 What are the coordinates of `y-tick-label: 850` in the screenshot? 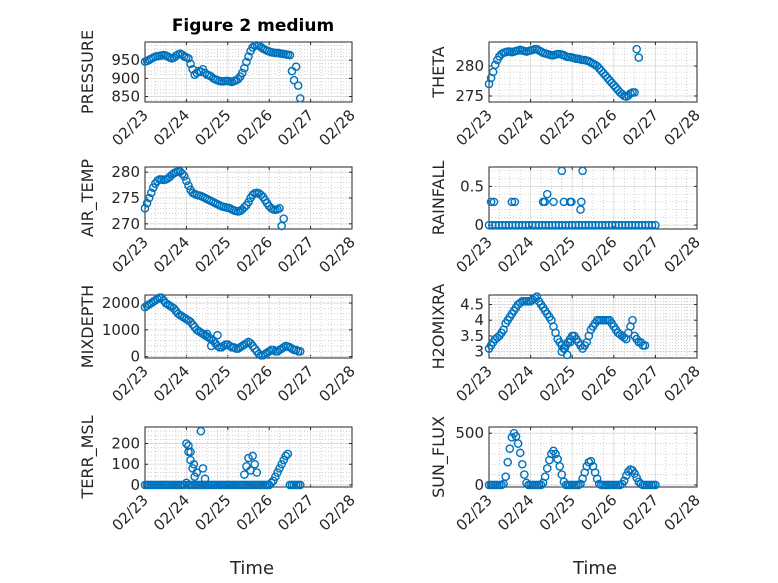 It's located at (125, 97).